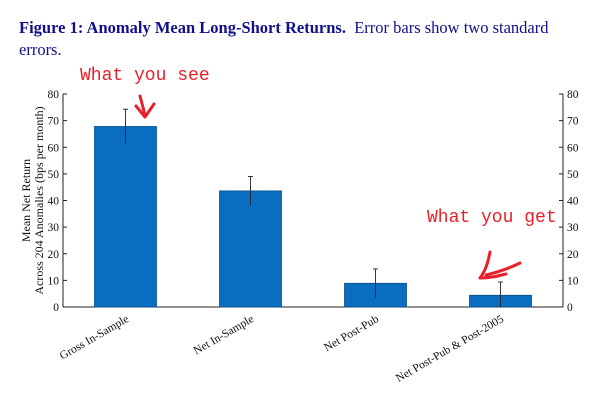 This screenshot has height=401, width=600. What do you see at coordinates (492, 218) in the screenshot?
I see `annotation-what-you-get: What you get` at bounding box center [492, 218].